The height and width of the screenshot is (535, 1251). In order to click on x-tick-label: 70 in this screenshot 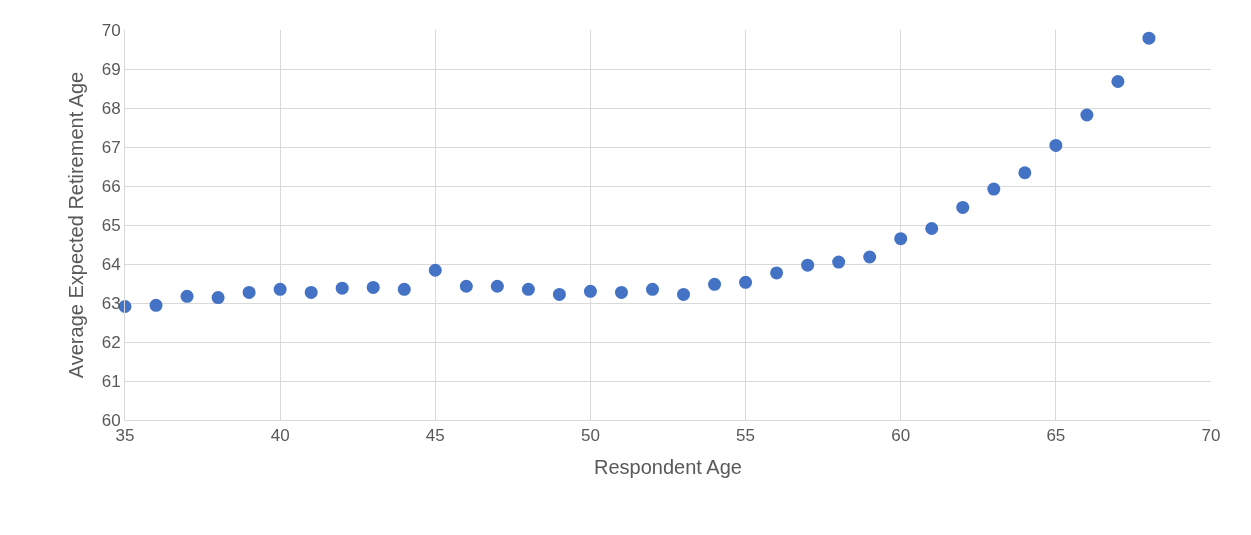, I will do `click(1211, 436)`.